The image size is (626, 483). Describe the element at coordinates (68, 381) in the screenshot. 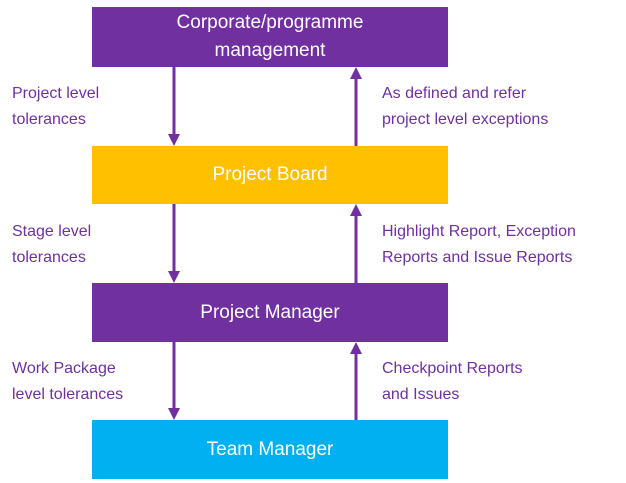

I see `work-package-tolerances-label: Work Package level tolerances` at that location.